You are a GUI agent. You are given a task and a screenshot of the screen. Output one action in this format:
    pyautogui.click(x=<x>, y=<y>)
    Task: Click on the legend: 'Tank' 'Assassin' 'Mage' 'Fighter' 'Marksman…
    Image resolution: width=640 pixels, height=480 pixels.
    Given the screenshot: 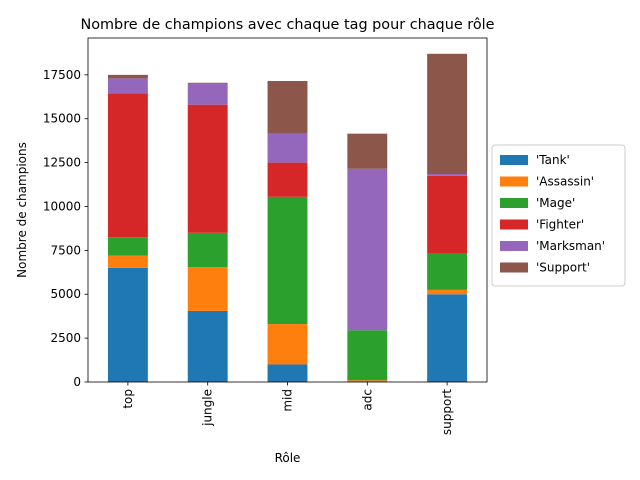 What is the action you would take?
    pyautogui.click(x=558, y=215)
    